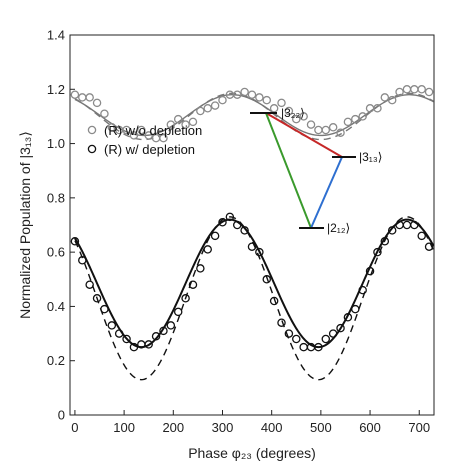  I want to click on y-tick-label: 0.2, so click(56, 360).